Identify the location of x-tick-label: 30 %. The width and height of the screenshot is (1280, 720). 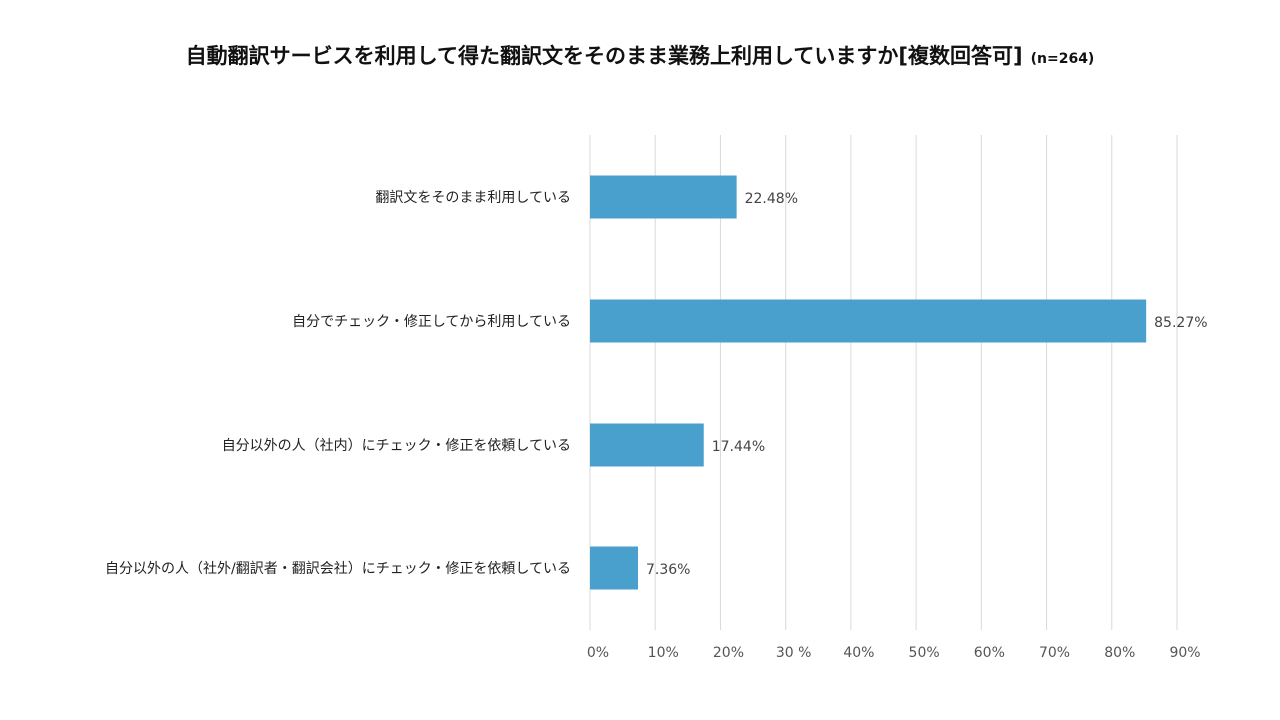
(794, 653).